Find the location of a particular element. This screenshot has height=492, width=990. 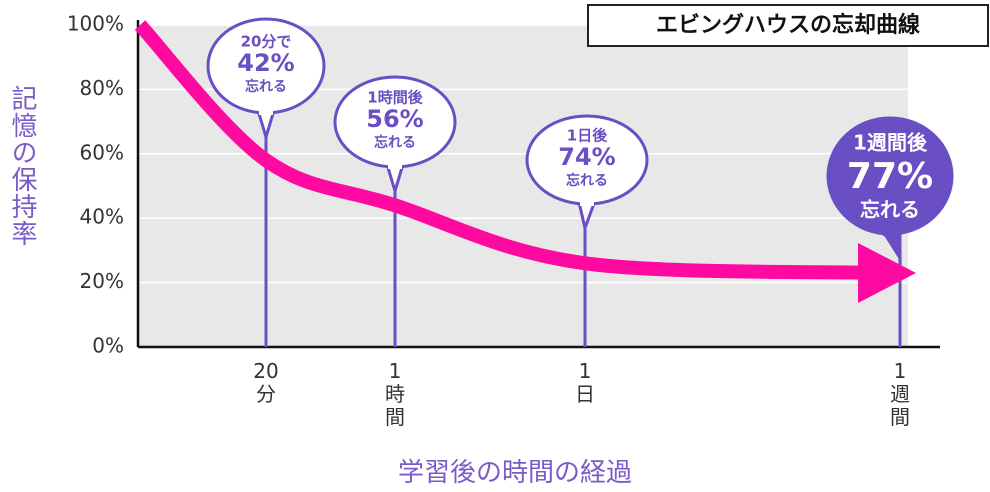

callout-text: 56% is located at coordinates (394, 119).